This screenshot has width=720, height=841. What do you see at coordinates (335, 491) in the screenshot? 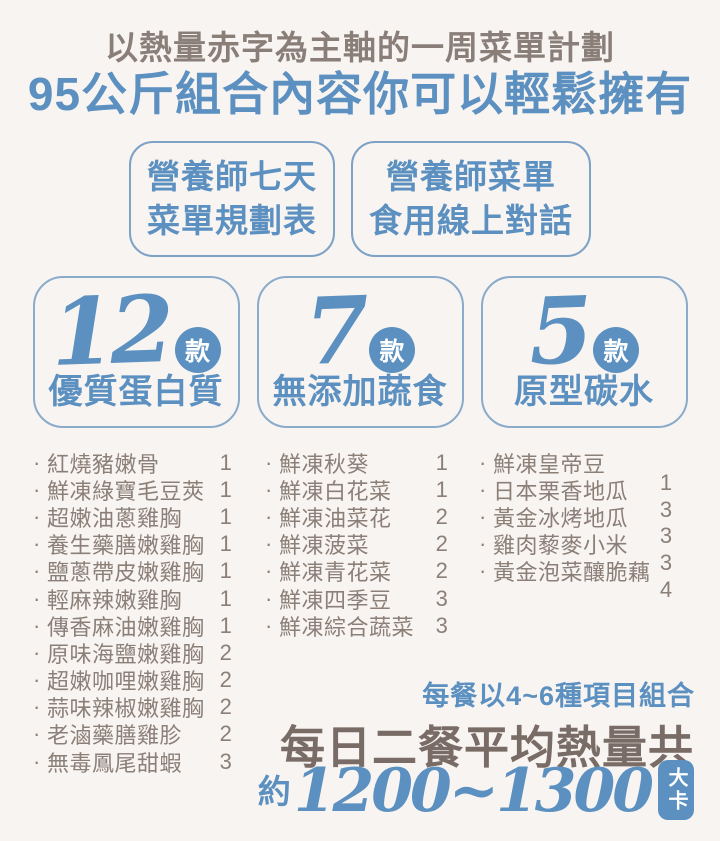
I see `item-name: 鮮凍白花菜` at bounding box center [335, 491].